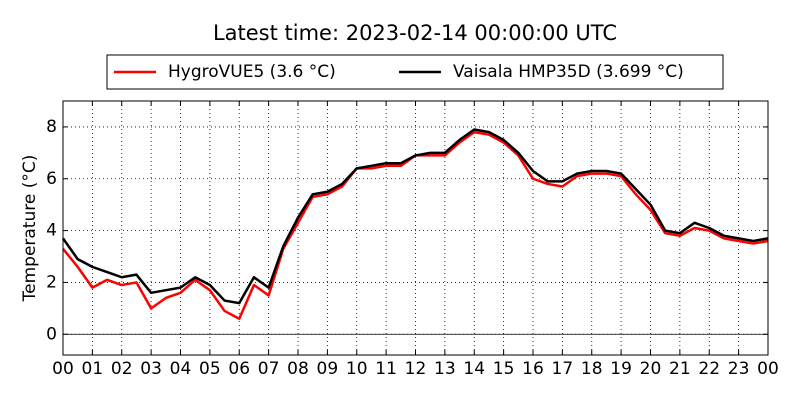  Describe the element at coordinates (445, 369) in the screenshot. I see `x-tick-label: 13` at that location.